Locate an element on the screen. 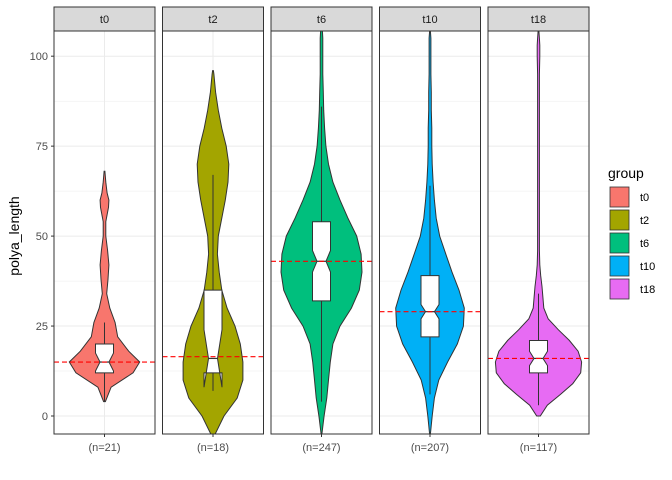  y-tick-label: 50 is located at coordinates (42, 237).